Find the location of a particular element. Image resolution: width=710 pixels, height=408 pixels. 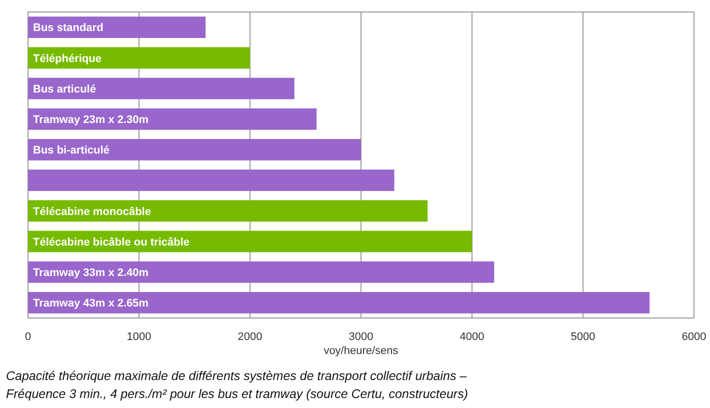

y-tick-label: Tramway 43m x 2.65m is located at coordinates (91, 304).